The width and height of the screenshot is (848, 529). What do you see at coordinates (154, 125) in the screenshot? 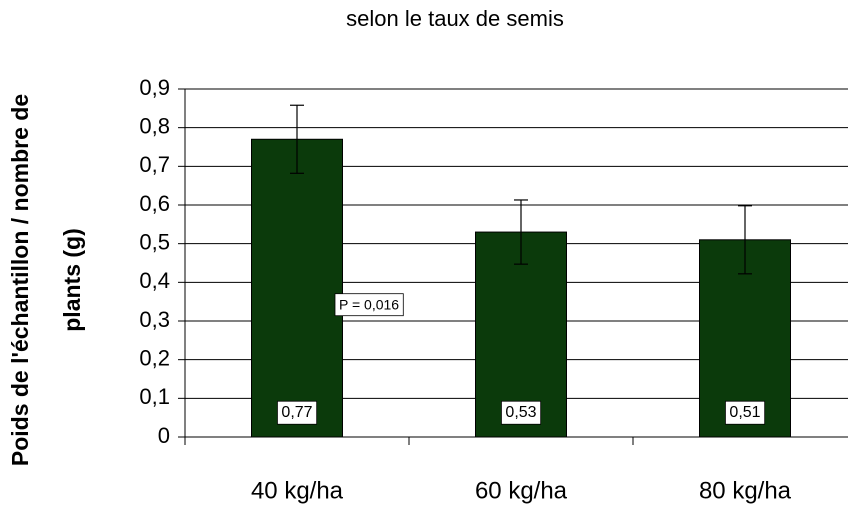
I see `y-tick-label: 0,8` at bounding box center [154, 125].